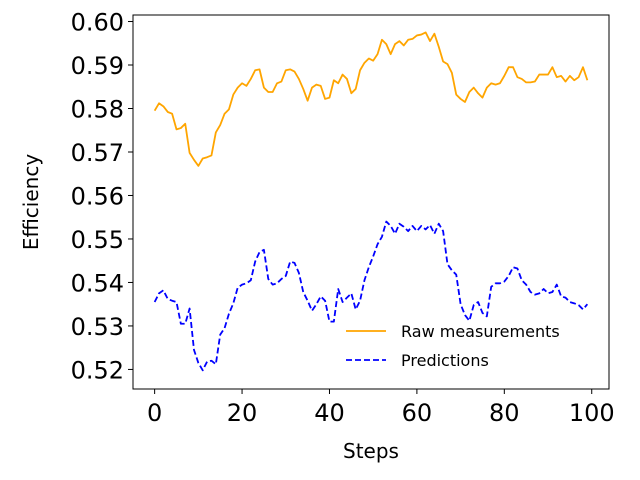 Image resolution: width=640 pixels, height=480 pixels. What do you see at coordinates (97, 66) in the screenshot?
I see `y-tick-label: 0.59` at bounding box center [97, 66].